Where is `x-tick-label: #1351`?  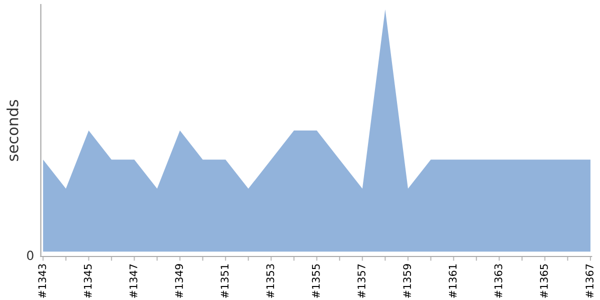 x-tick-label: #1351 is located at coordinates (224, 281).